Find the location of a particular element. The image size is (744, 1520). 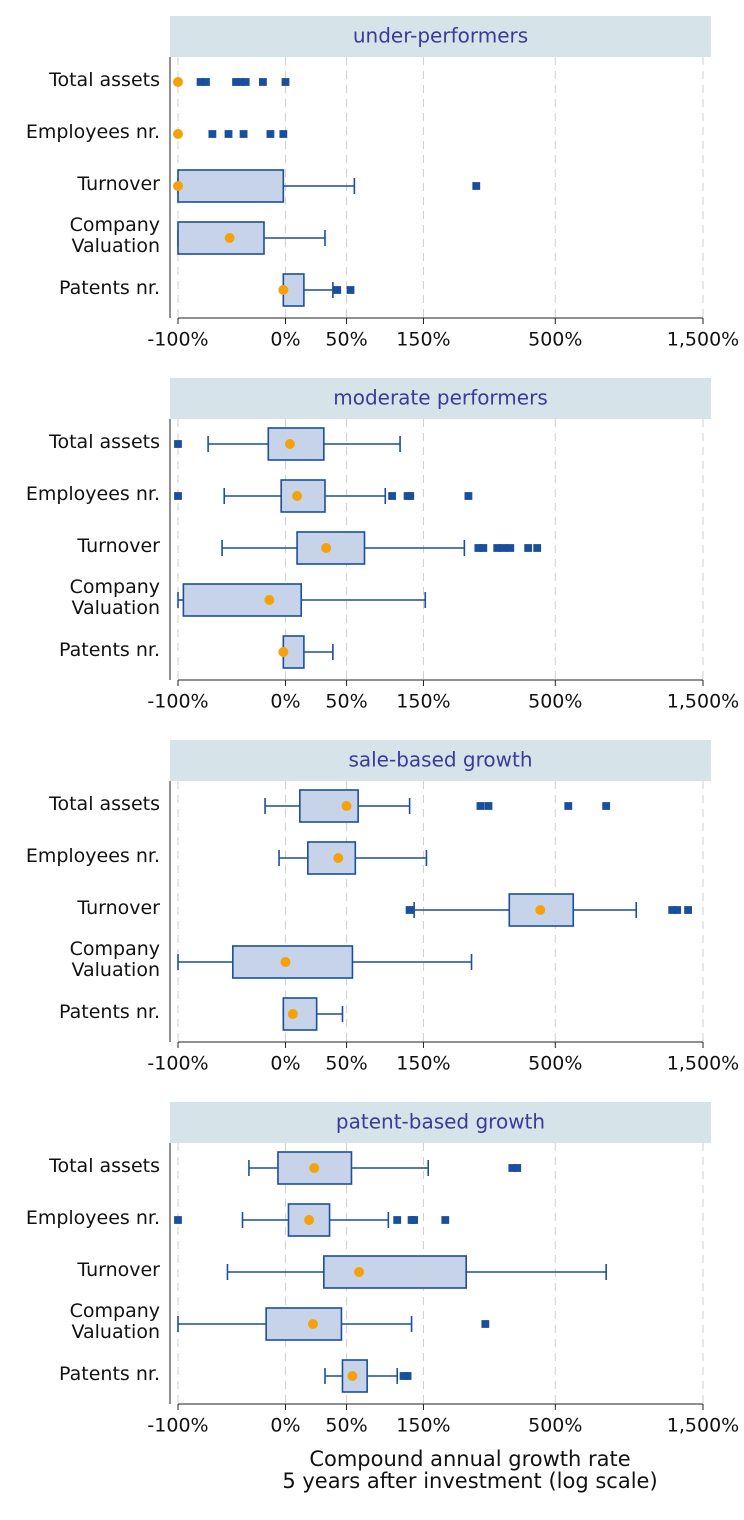

panel-title: sale-based growth is located at coordinates (440, 760).